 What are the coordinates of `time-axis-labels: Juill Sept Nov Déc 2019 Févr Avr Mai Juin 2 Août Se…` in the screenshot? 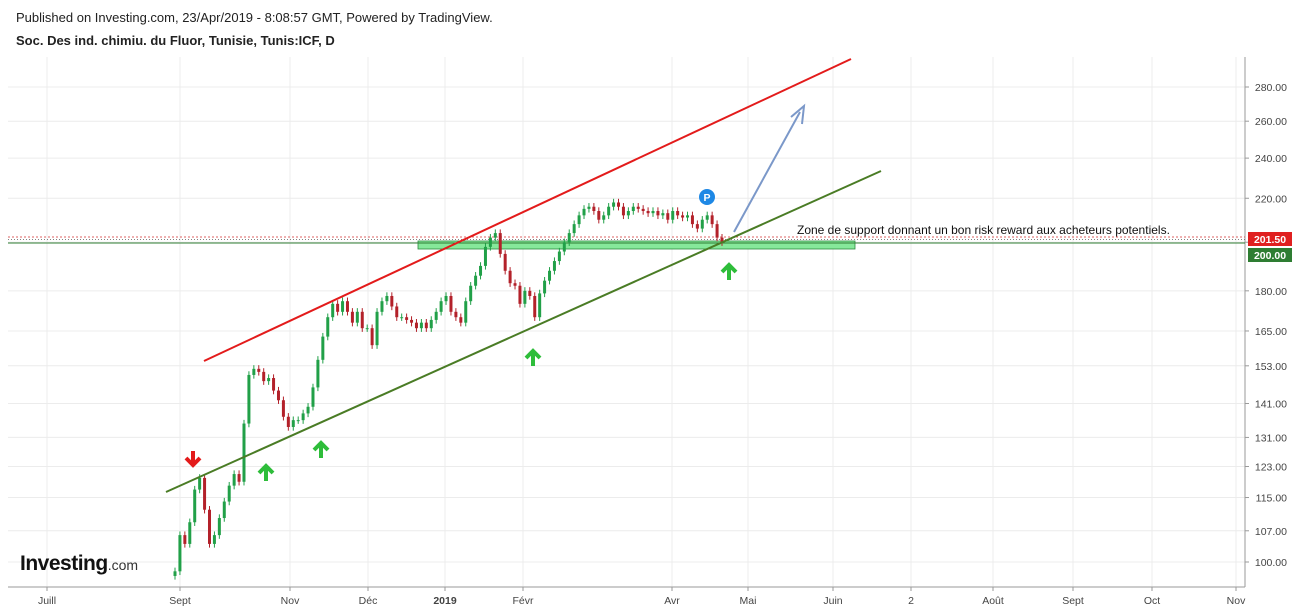 It's located at (642, 597).